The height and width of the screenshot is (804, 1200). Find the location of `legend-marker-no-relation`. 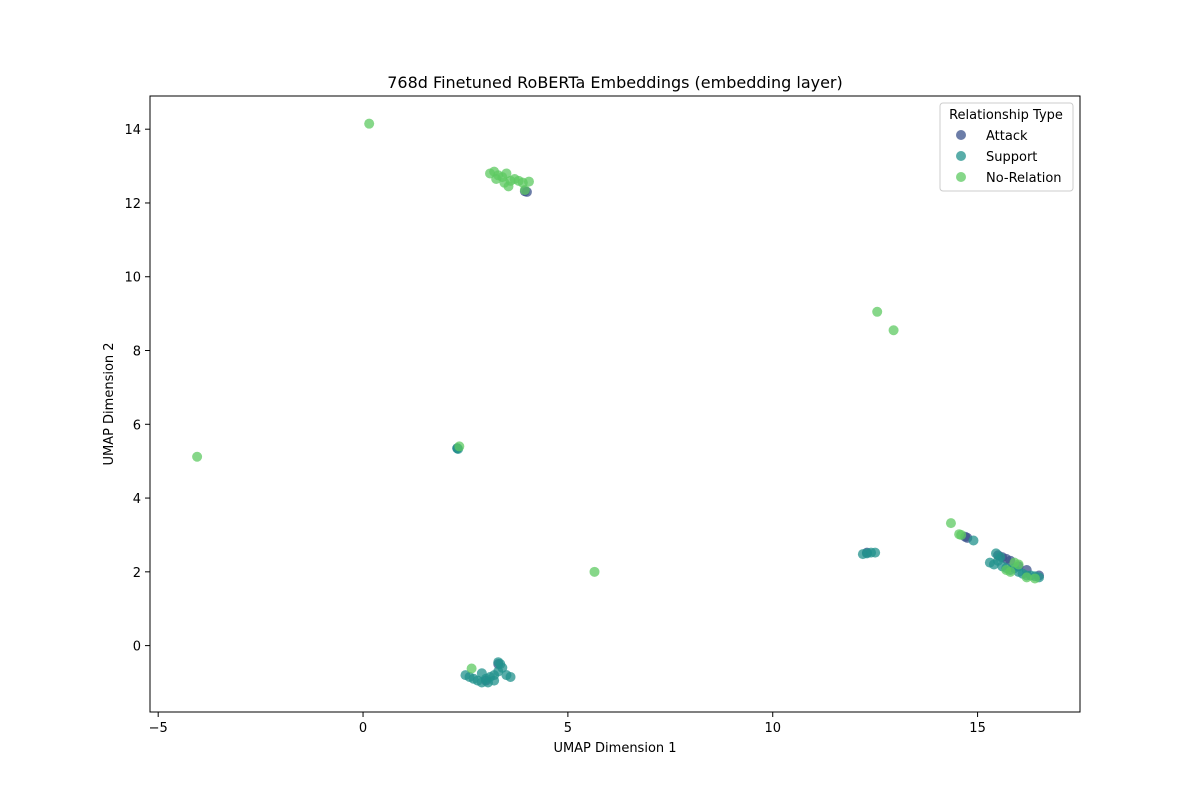

legend-marker-no-relation is located at coordinates (961, 177).